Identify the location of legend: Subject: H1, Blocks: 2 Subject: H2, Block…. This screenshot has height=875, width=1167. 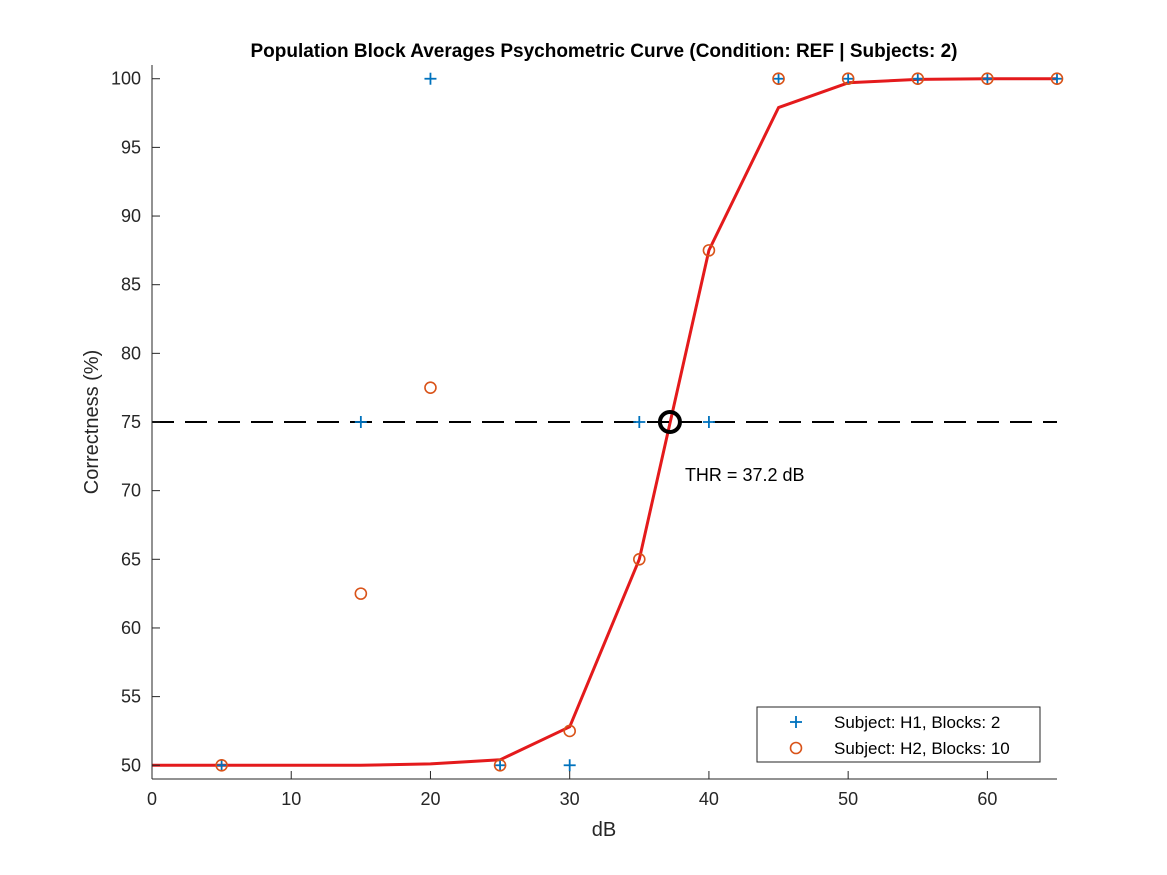
(898, 734).